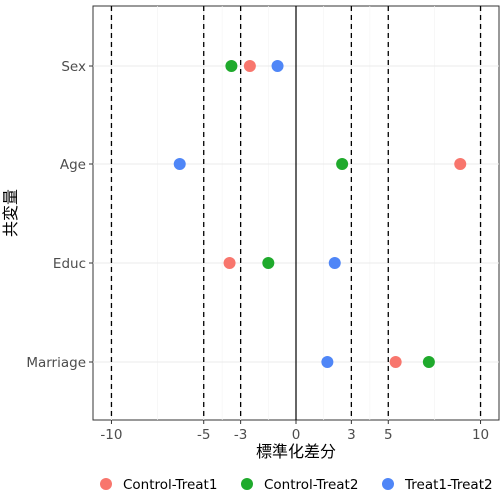 This screenshot has width=504, height=504. Describe the element at coordinates (69, 264) in the screenshot. I see `y-tick-label: Educ` at that location.